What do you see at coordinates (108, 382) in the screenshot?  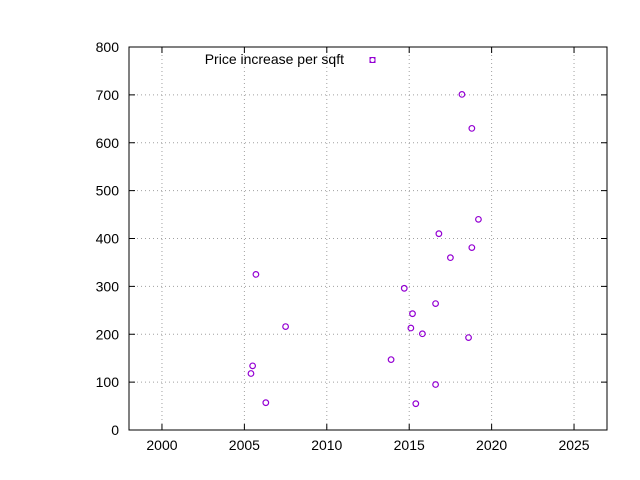 I see `y-tick-label: 100` at bounding box center [108, 382].